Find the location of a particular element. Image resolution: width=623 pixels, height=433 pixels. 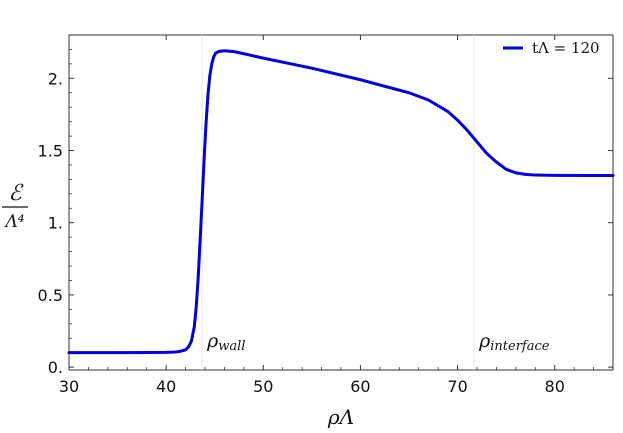

vline-label-0: ρwall is located at coordinates (225, 342).